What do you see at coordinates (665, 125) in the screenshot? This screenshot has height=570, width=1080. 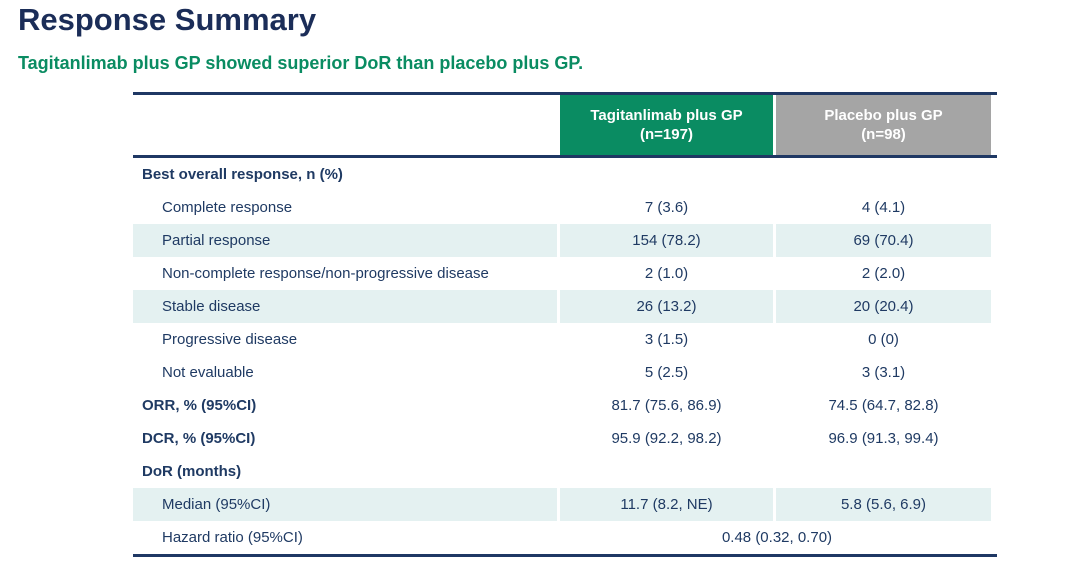 I see `column-header-tagitanlimab: Tagitanlimab plus GP (n=197)` at bounding box center [665, 125].